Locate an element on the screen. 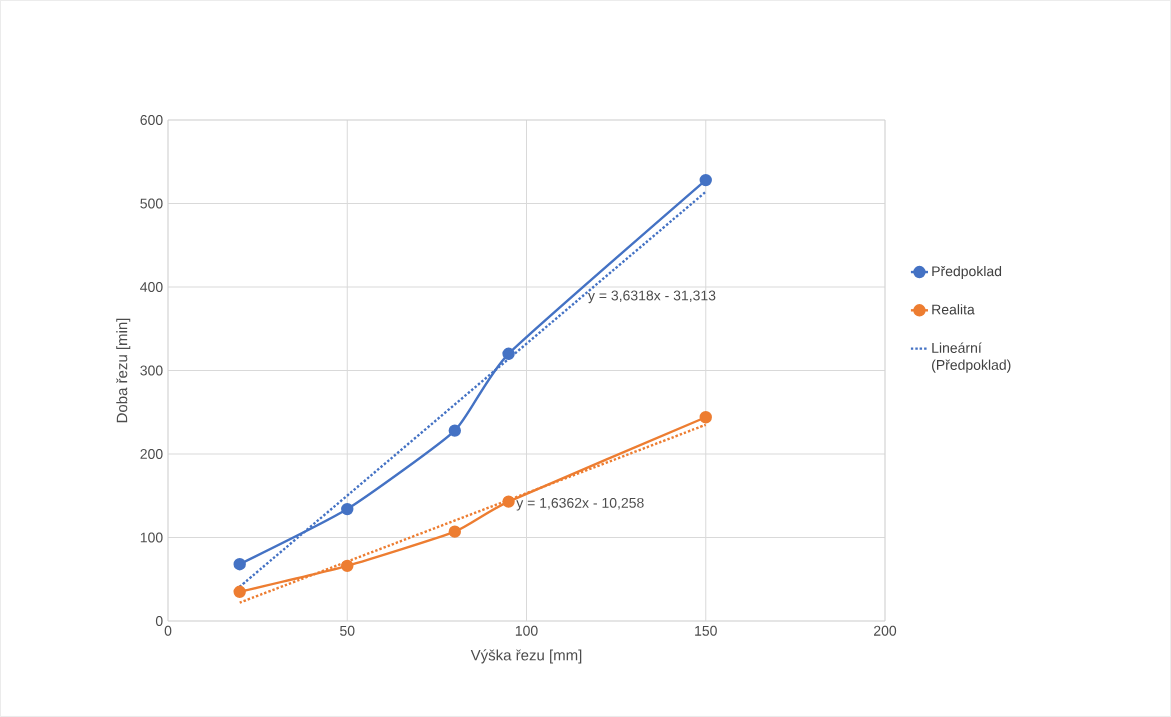 The image size is (1171, 717). annotation: y = 1,6362x - 10,258 is located at coordinates (580, 504).